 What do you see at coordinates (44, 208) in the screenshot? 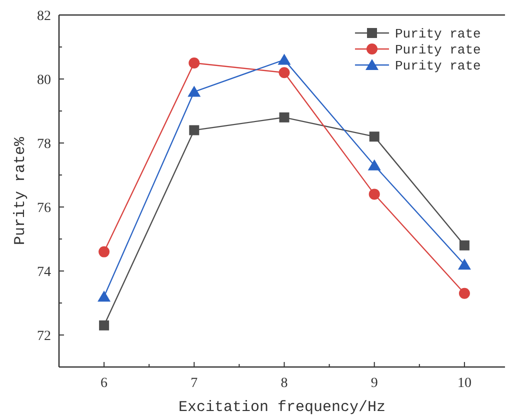
I see `y-tick-label: 76` at bounding box center [44, 208].